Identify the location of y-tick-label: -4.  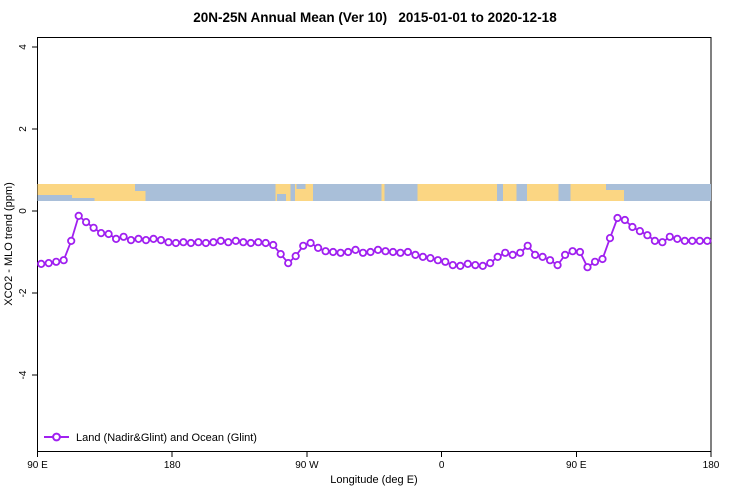
(23, 374).